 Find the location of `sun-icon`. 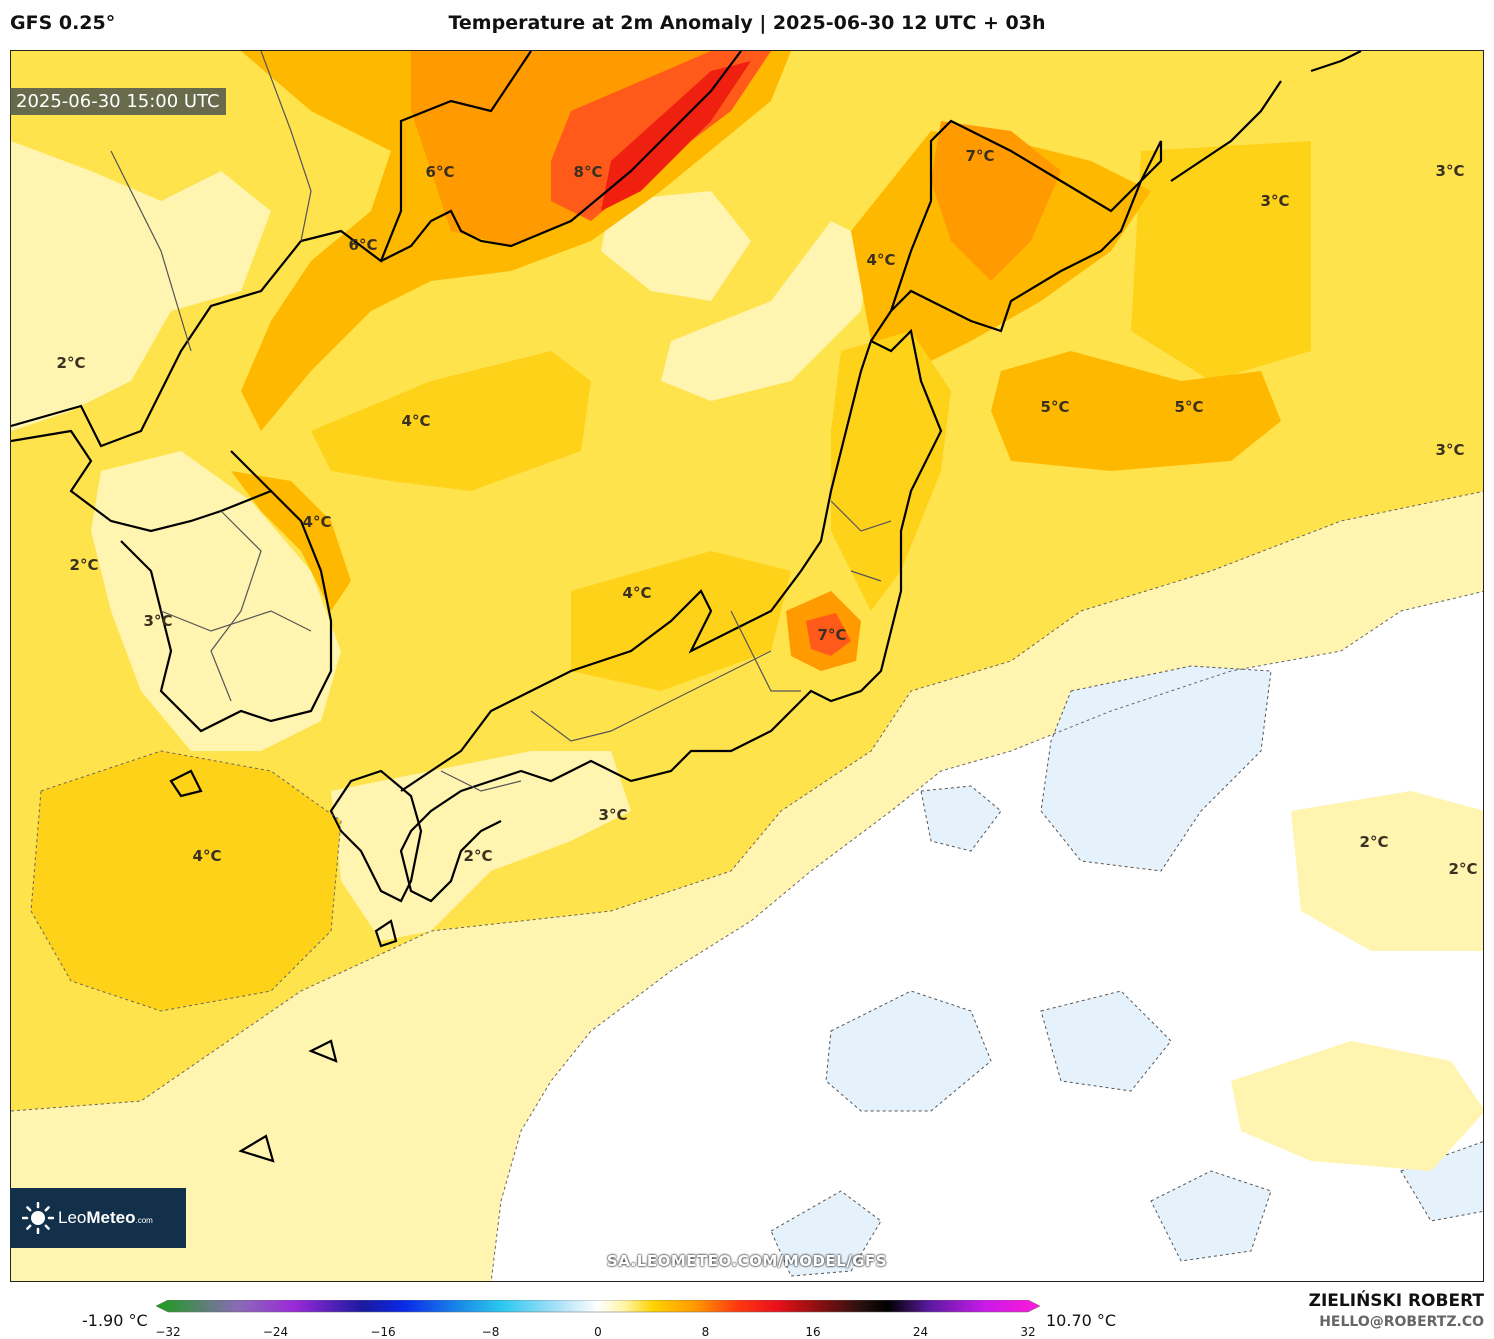

sun-icon is located at coordinates (38, 1218).